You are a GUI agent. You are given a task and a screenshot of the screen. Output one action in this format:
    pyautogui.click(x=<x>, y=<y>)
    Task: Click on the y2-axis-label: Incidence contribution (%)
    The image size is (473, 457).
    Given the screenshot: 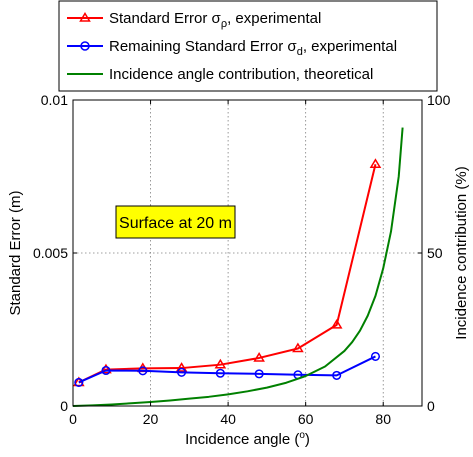 What is the action you would take?
    pyautogui.click(x=461, y=252)
    